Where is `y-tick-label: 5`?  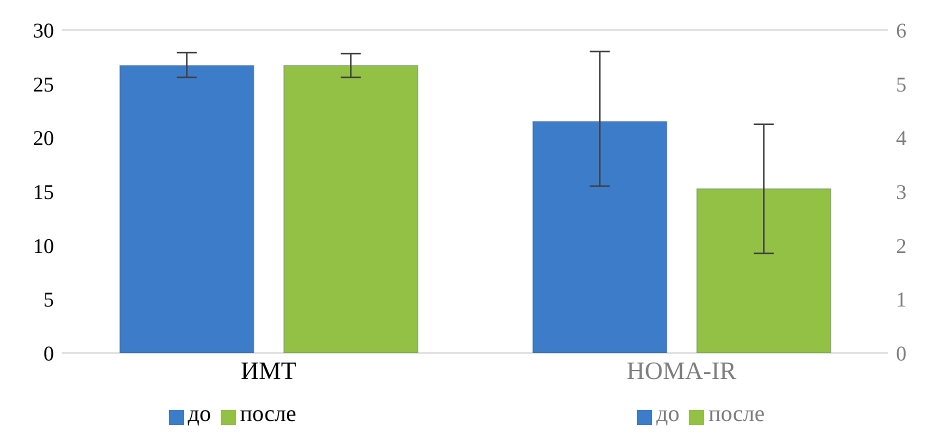
y-tick-label: 5 is located at coordinates (49, 300).